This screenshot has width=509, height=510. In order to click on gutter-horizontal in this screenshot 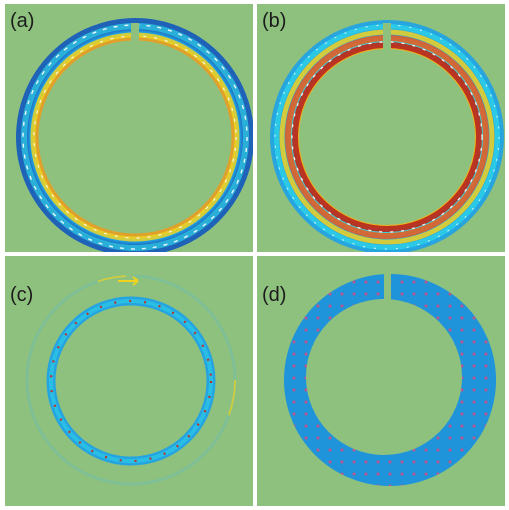, I will do `click(254, 254)`.